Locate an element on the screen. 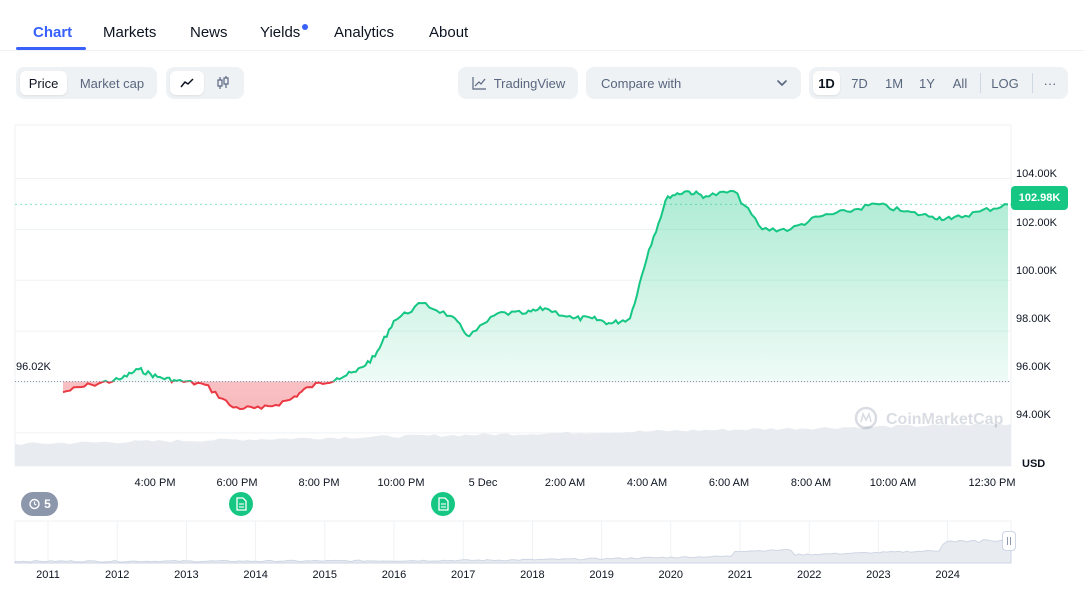  x-tick-label: 6:00 AM is located at coordinates (729, 483).